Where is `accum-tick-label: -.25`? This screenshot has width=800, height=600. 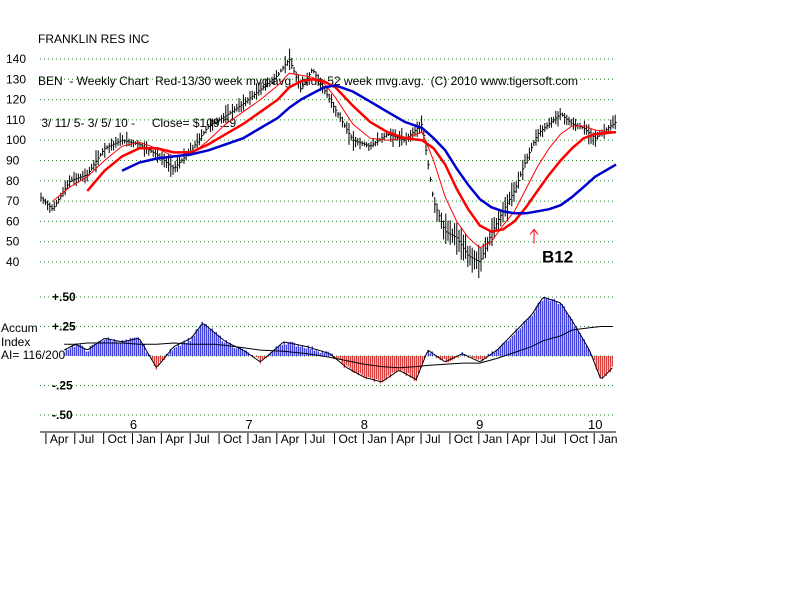 accum-tick-label: -.25 is located at coordinates (62, 386).